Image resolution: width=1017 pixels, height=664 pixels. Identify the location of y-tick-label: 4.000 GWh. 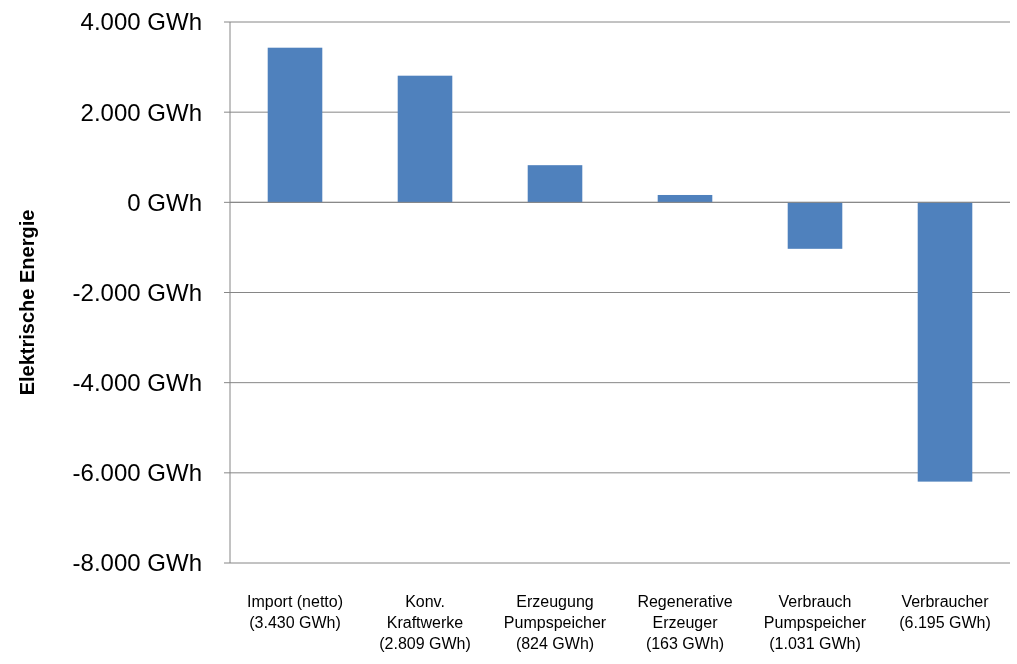
(141, 22).